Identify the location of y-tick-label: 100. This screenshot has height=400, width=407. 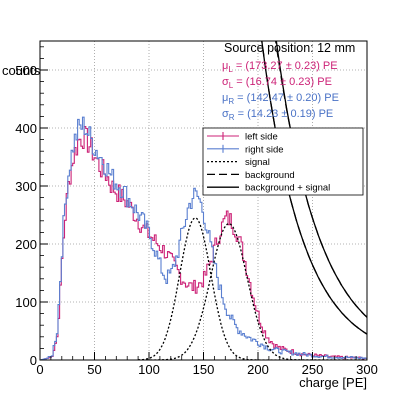
(26, 302).